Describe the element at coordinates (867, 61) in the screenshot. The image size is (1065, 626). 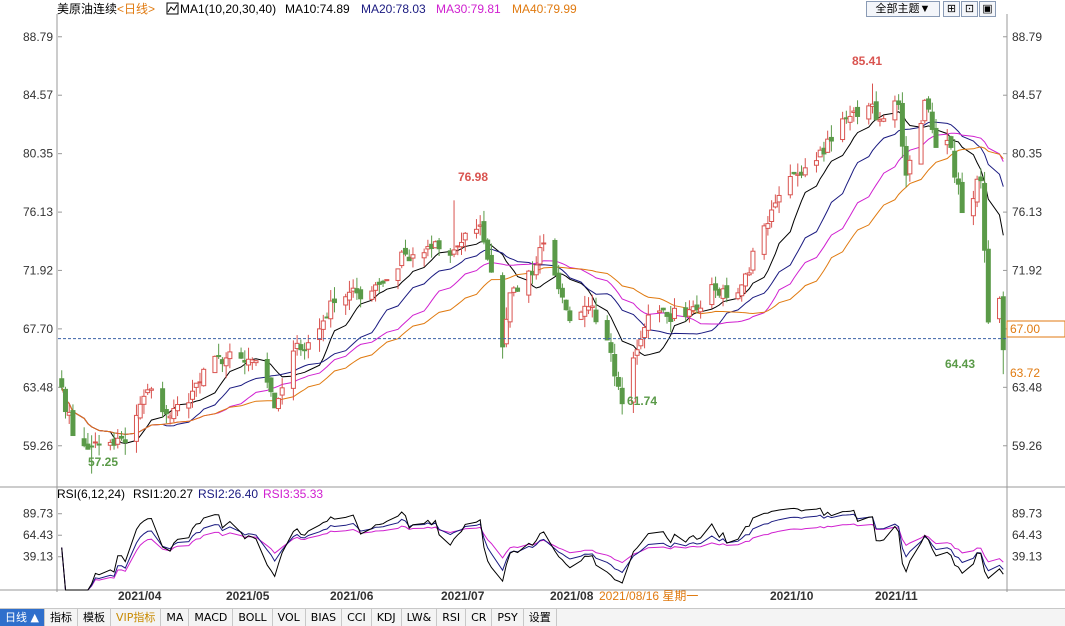
I see `annotation-high-october: 85.41` at that location.